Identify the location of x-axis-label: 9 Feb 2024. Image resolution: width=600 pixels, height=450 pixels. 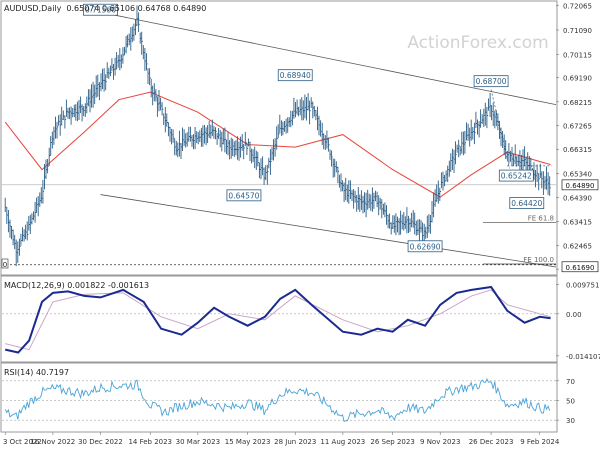
(540, 442).